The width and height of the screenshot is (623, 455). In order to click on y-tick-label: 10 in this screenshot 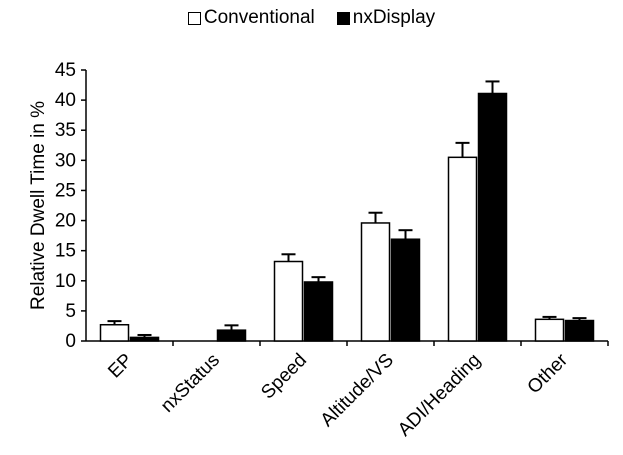, I will do `click(65, 281)`.